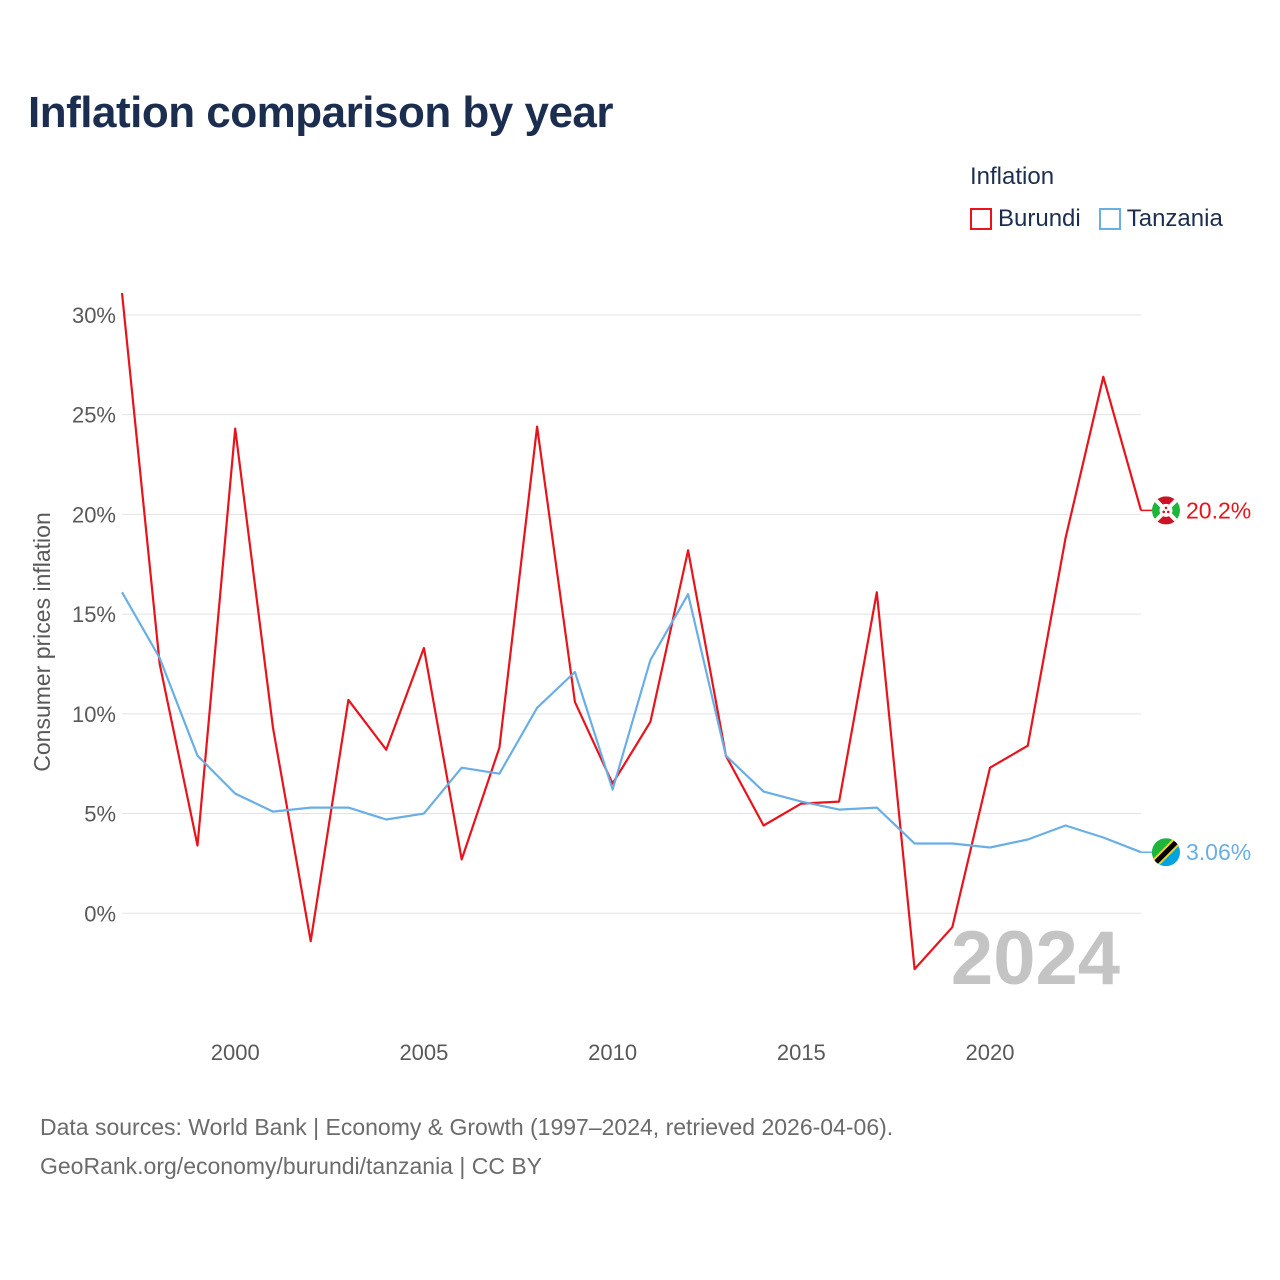 Image resolution: width=1280 pixels, height=1280 pixels. I want to click on x-axis-ticks: 2000 2005 2010 2015 2020, so click(613, 1052).